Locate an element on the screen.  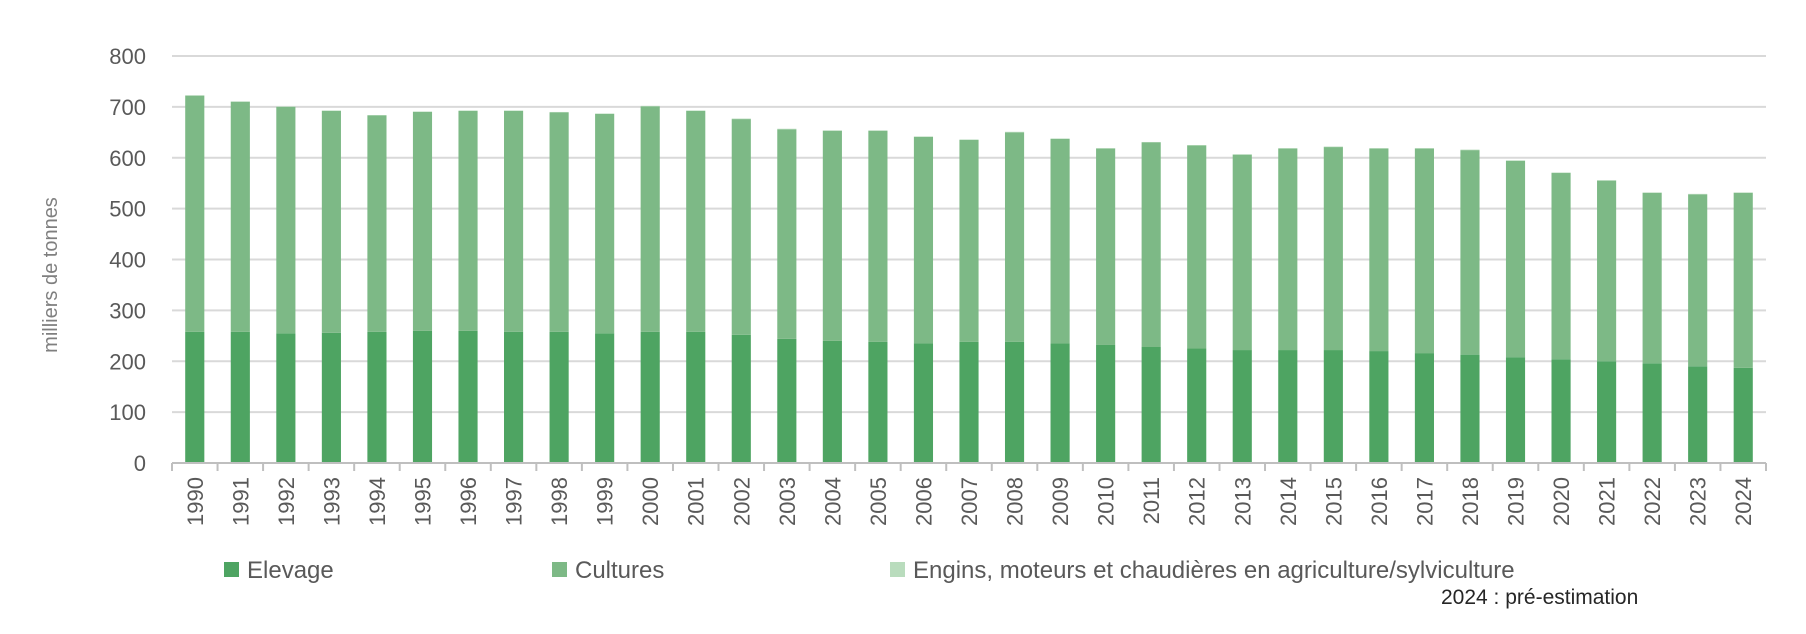
legend-label: Elevage is located at coordinates (290, 570).